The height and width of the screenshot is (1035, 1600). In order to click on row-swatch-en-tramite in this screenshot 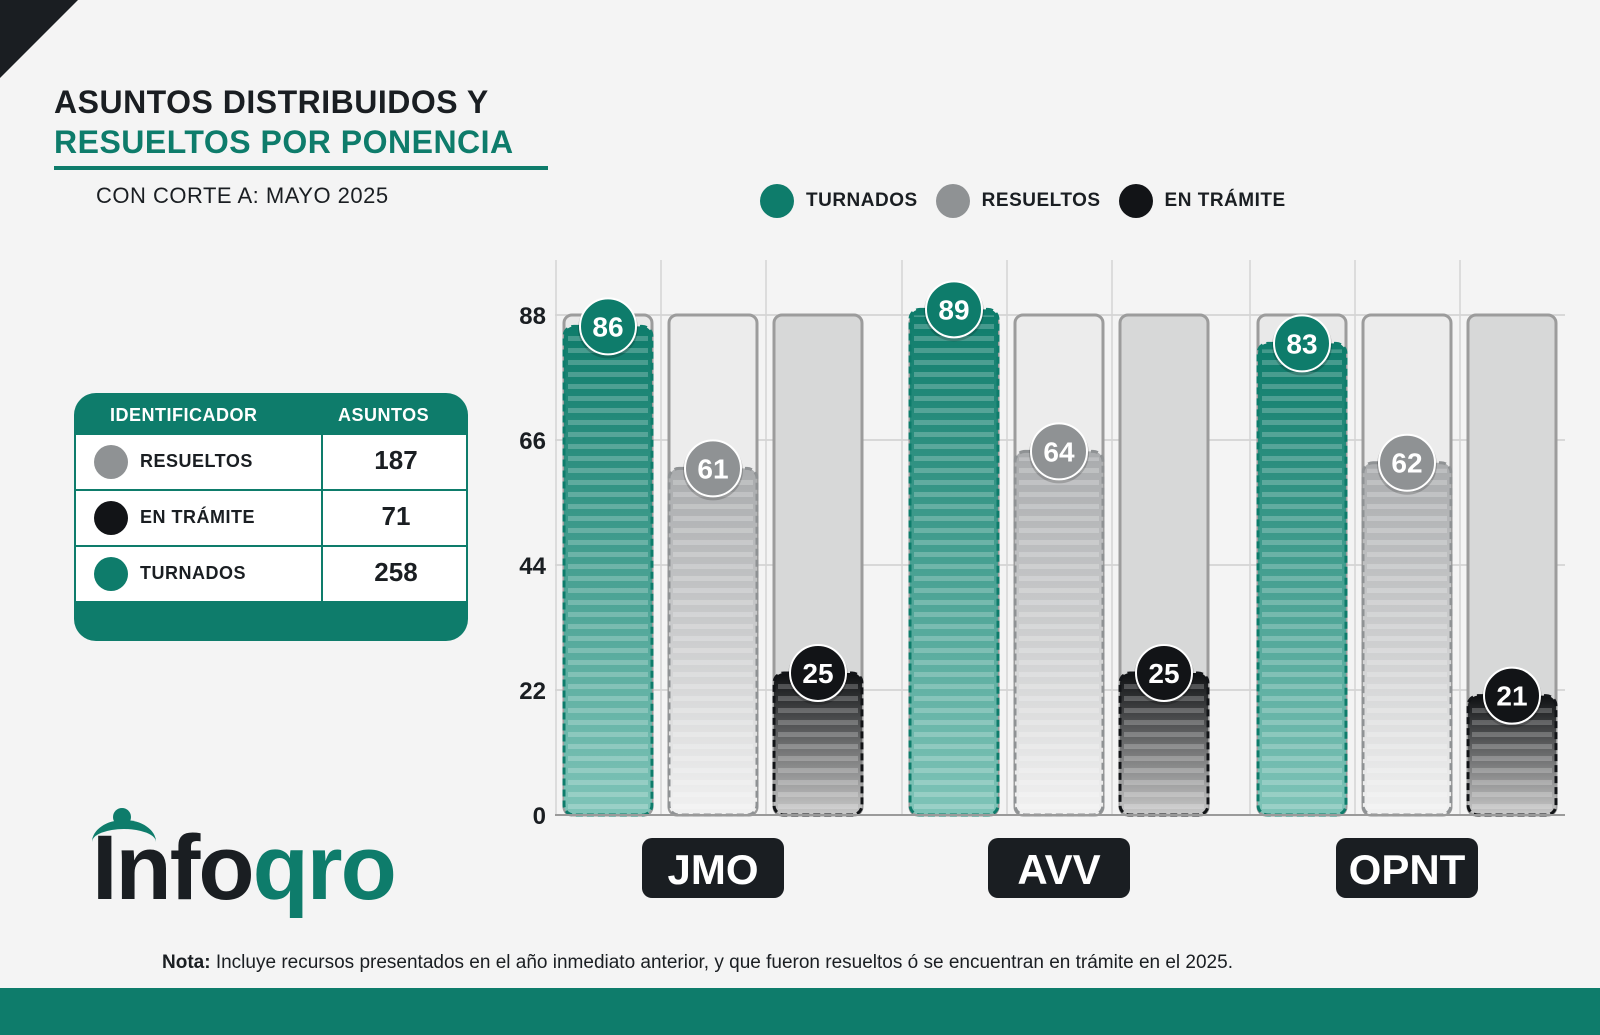, I will do `click(111, 518)`.